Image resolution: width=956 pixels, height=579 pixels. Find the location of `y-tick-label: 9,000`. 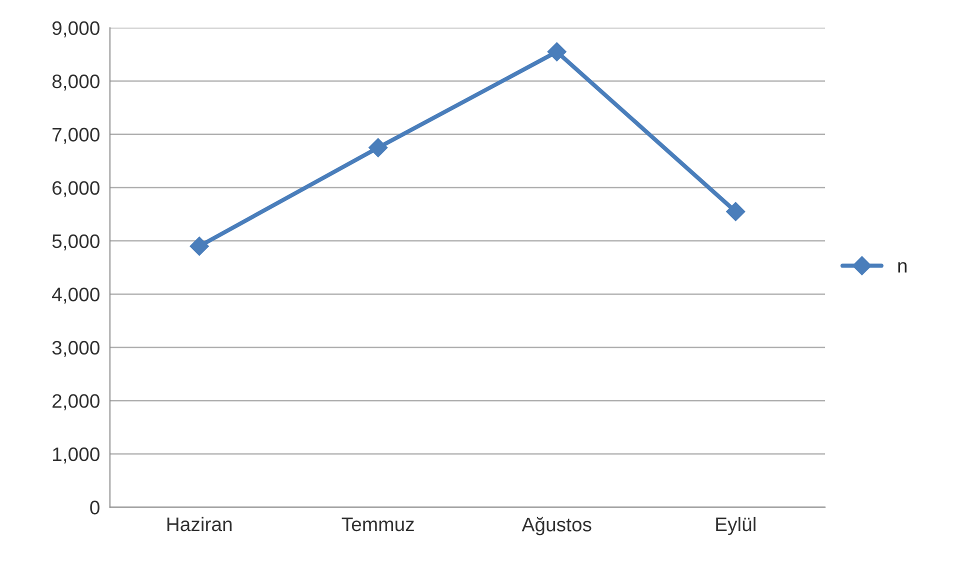

y-tick-label: 9,000 is located at coordinates (76, 29).